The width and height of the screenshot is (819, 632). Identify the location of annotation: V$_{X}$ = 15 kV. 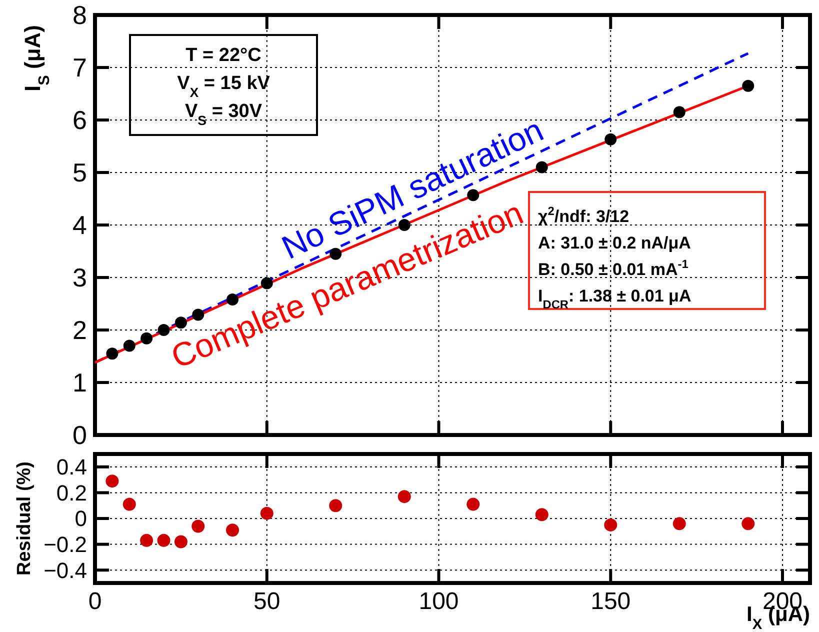
(223, 86).